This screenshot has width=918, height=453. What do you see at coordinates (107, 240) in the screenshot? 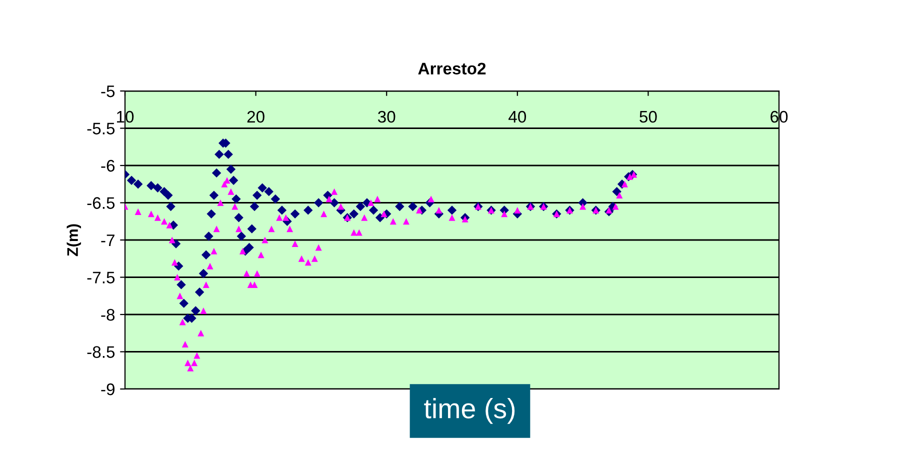
I see `y-tick-label: -7` at bounding box center [107, 240].